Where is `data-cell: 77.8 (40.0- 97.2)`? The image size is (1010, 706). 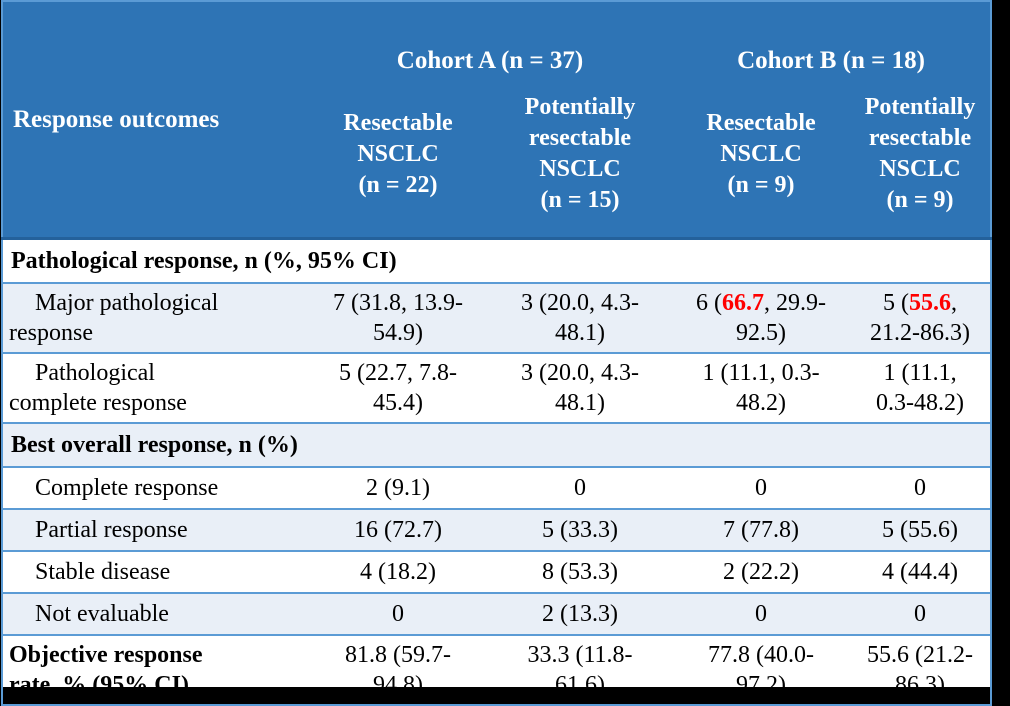
data-cell: 77.8 (40.0- 97.2) is located at coordinates (761, 670).